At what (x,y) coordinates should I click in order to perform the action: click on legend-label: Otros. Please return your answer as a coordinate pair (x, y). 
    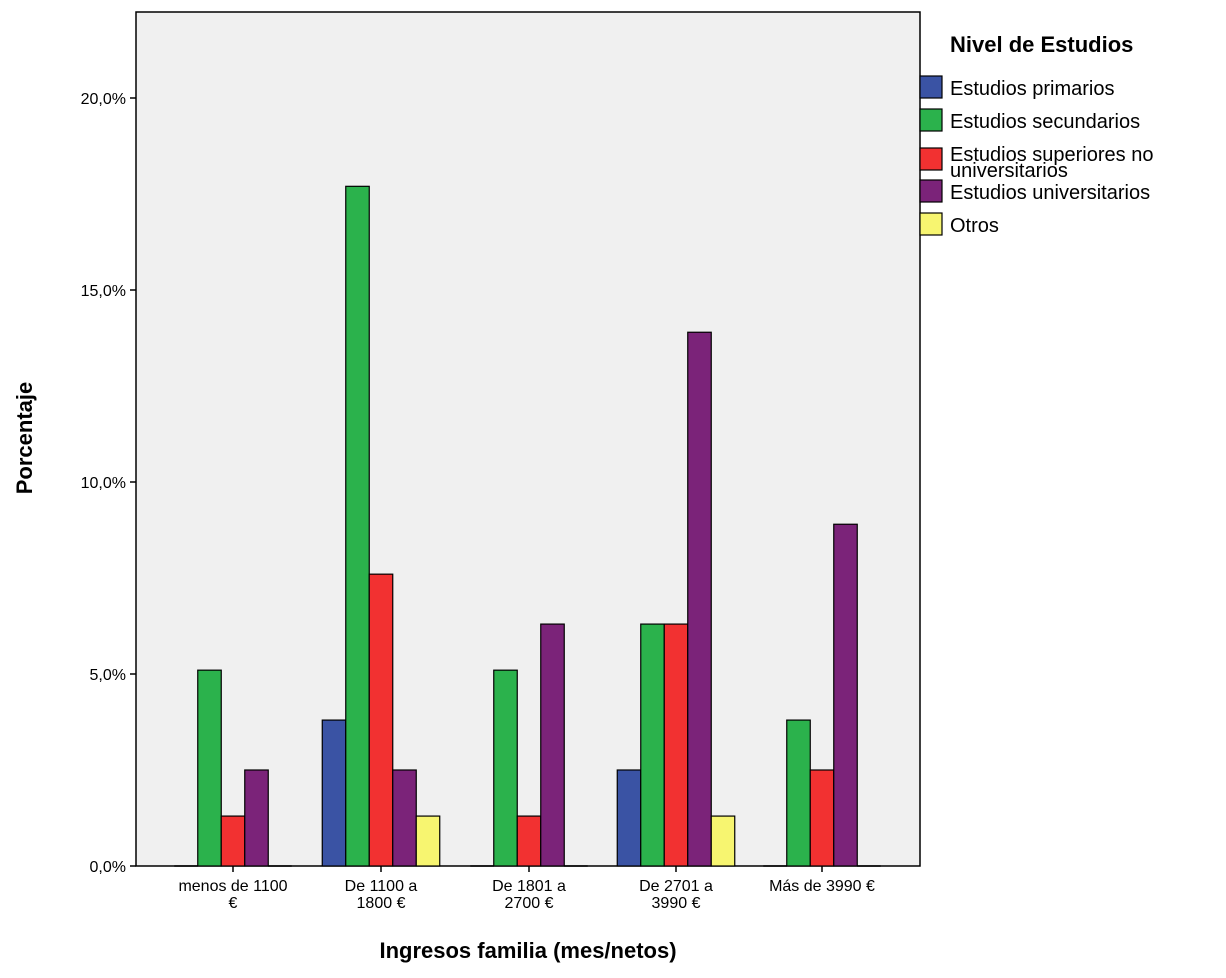
    Looking at the image, I should click on (974, 226).